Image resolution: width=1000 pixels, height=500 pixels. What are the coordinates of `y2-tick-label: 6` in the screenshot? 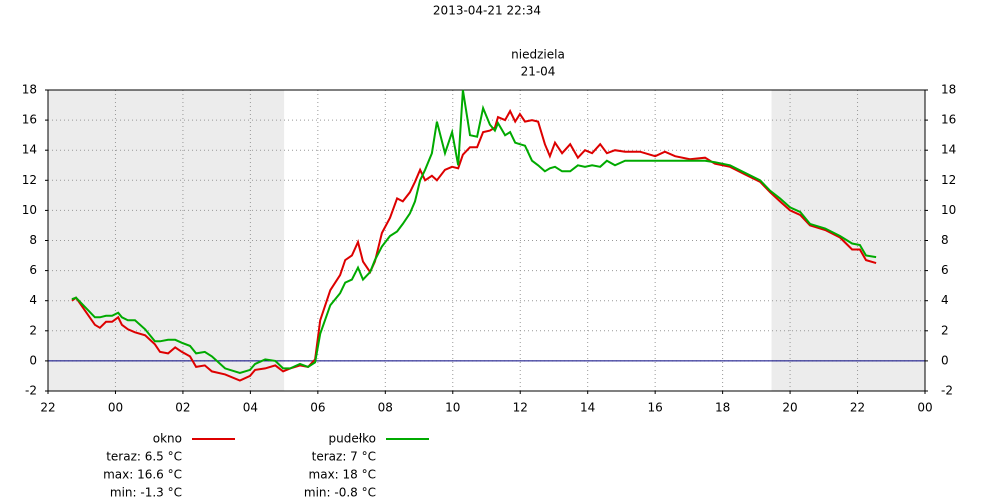 It's located at (945, 270).